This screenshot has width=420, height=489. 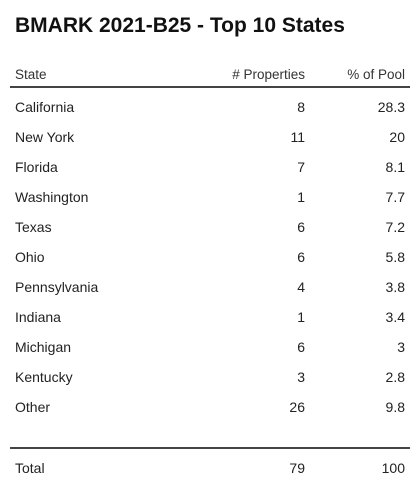 What do you see at coordinates (393, 468) in the screenshot?
I see `total-pool: 100` at bounding box center [393, 468].